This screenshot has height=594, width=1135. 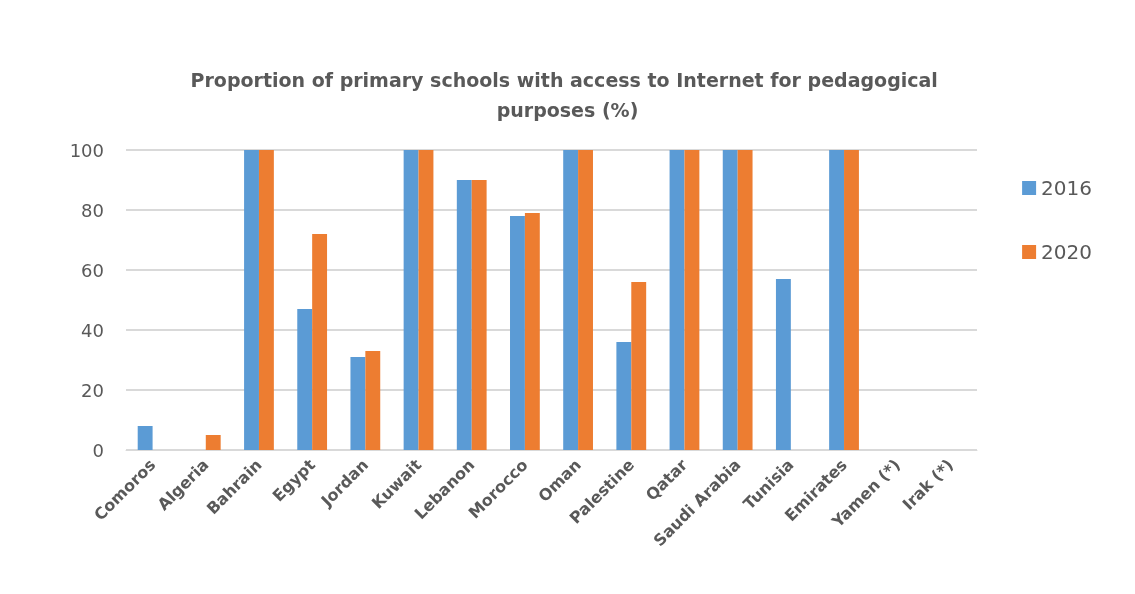 What do you see at coordinates (92, 210) in the screenshot?
I see `y-tick-label: 80` at bounding box center [92, 210].